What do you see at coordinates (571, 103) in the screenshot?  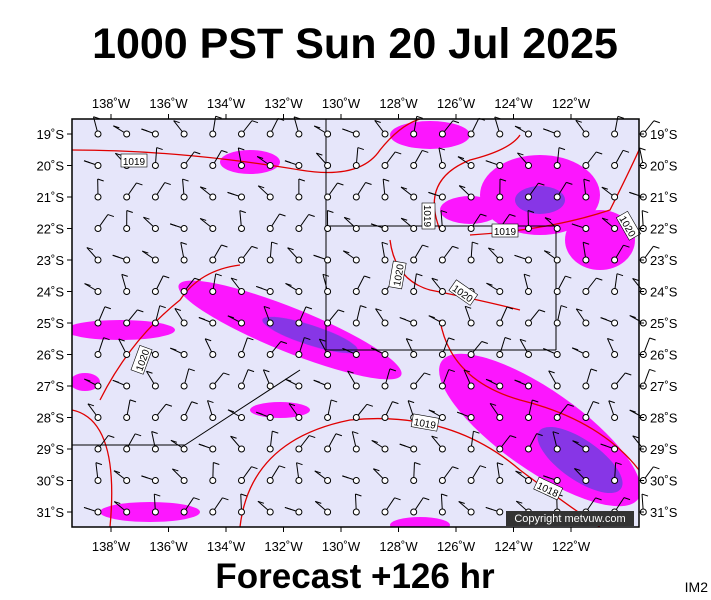 I see `longitude-label-top: 122˚W` at bounding box center [571, 103].